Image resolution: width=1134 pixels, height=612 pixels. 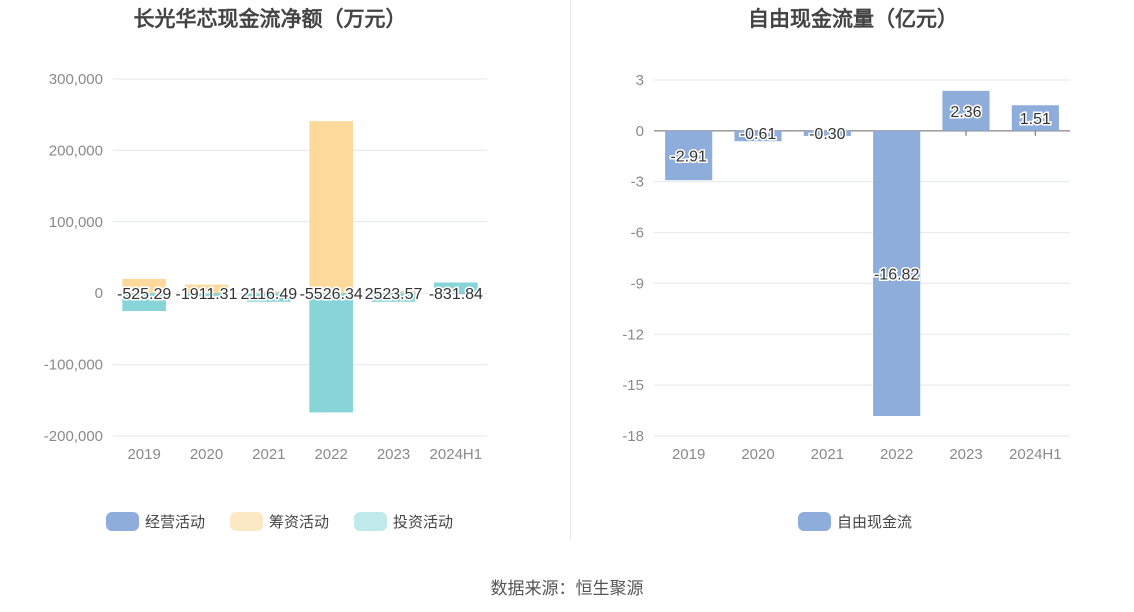 I want to click on y-tick-label: 200,000, so click(x=76, y=150).